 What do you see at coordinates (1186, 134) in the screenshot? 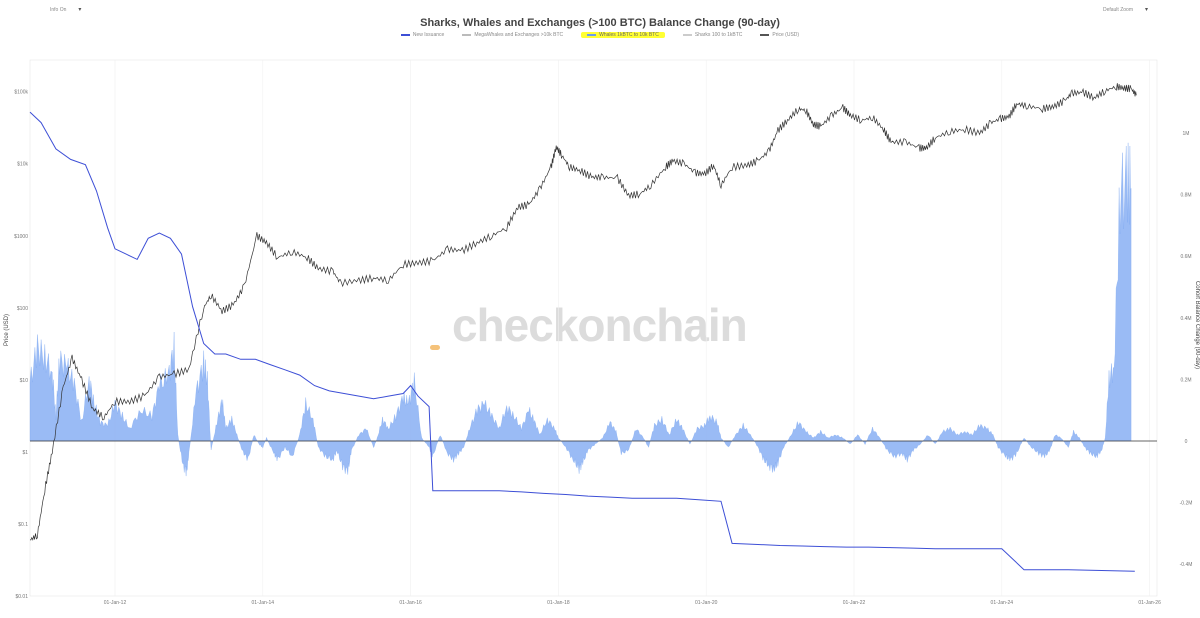
I see `y-right-tick-label: 1M` at bounding box center [1186, 134].